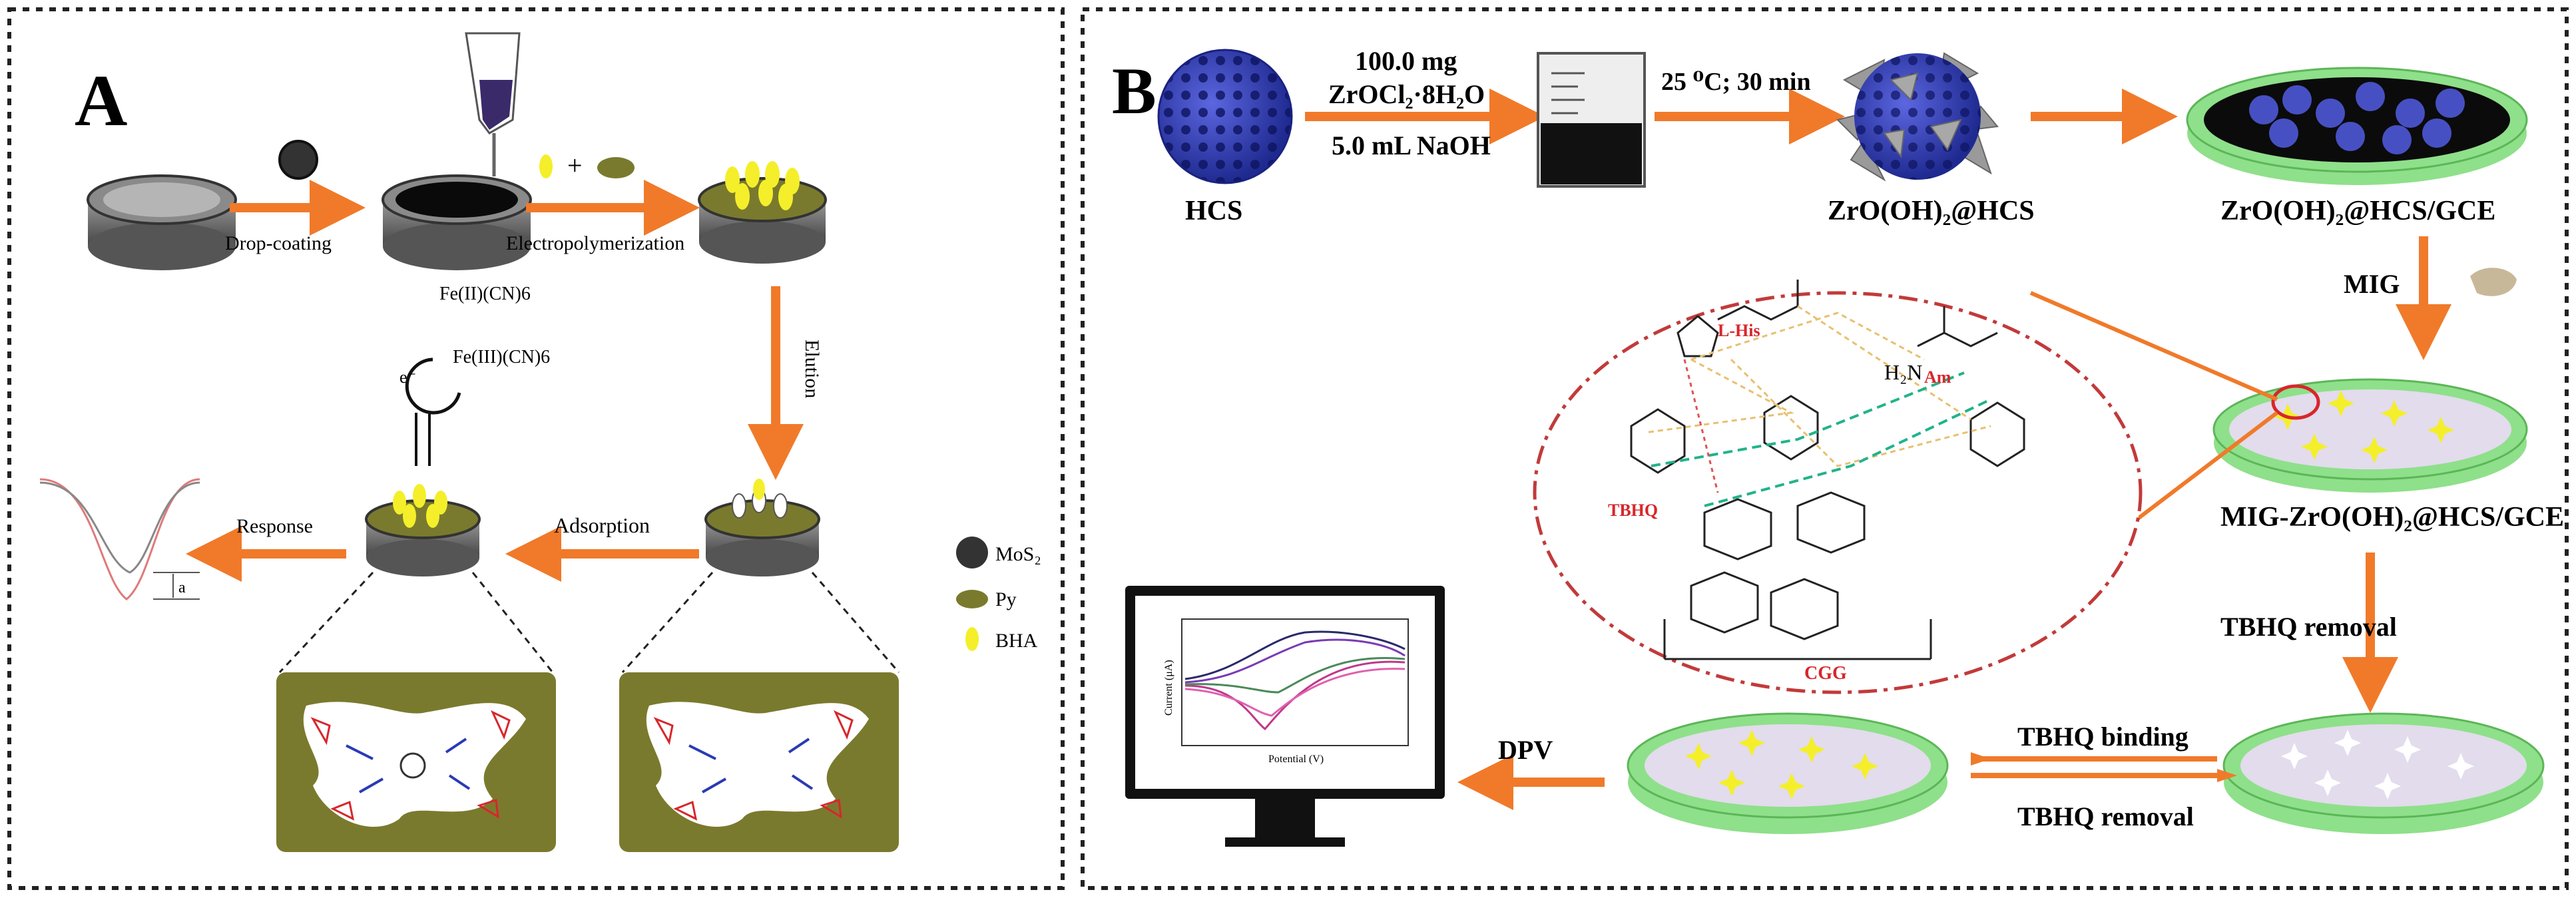 This screenshot has width=2576, height=900. What do you see at coordinates (589, 622) in the screenshot?
I see `zoom-lines` at bounding box center [589, 622].